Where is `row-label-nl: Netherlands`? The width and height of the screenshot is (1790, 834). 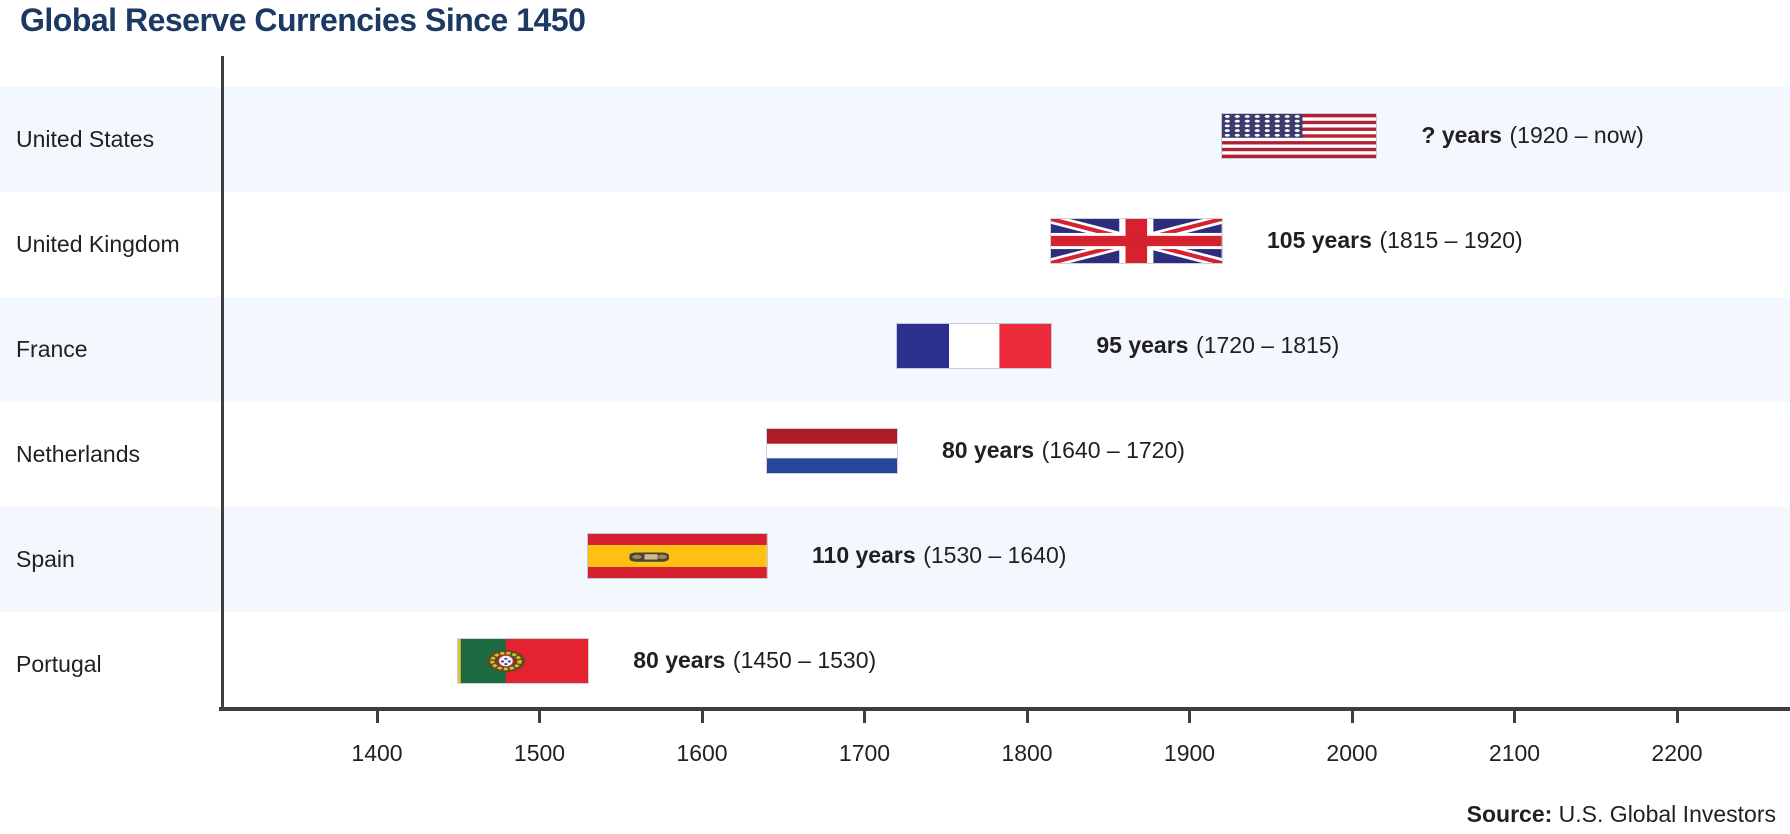
row-label-nl: Netherlands is located at coordinates (78, 454).